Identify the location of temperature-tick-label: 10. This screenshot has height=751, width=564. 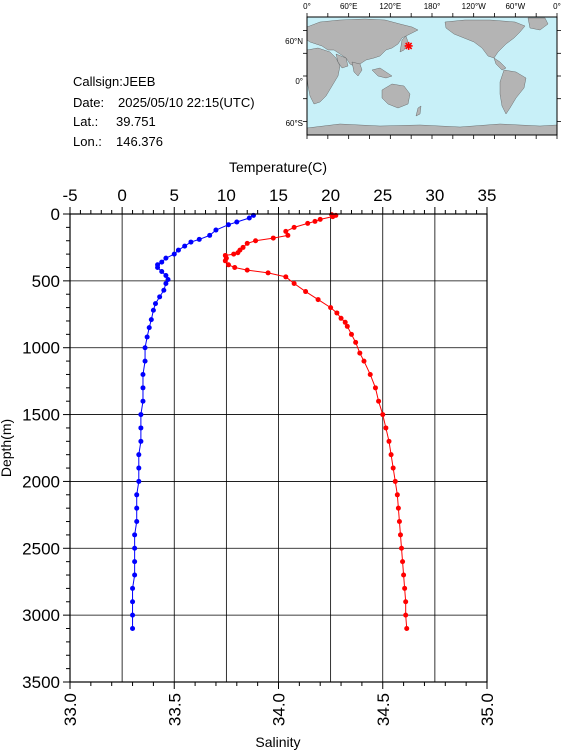
(226, 195).